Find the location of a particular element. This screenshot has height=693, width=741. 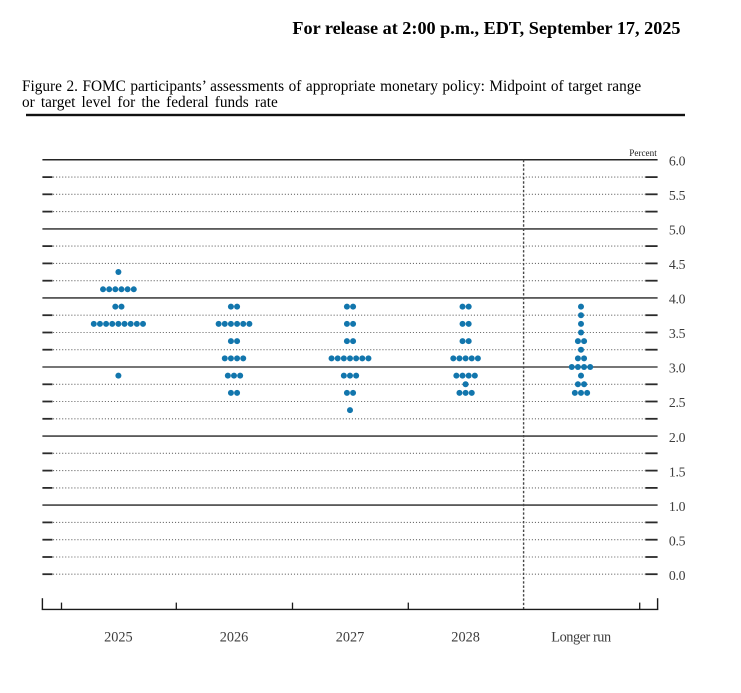

svg-text: 1.5 is located at coordinates (677, 471).